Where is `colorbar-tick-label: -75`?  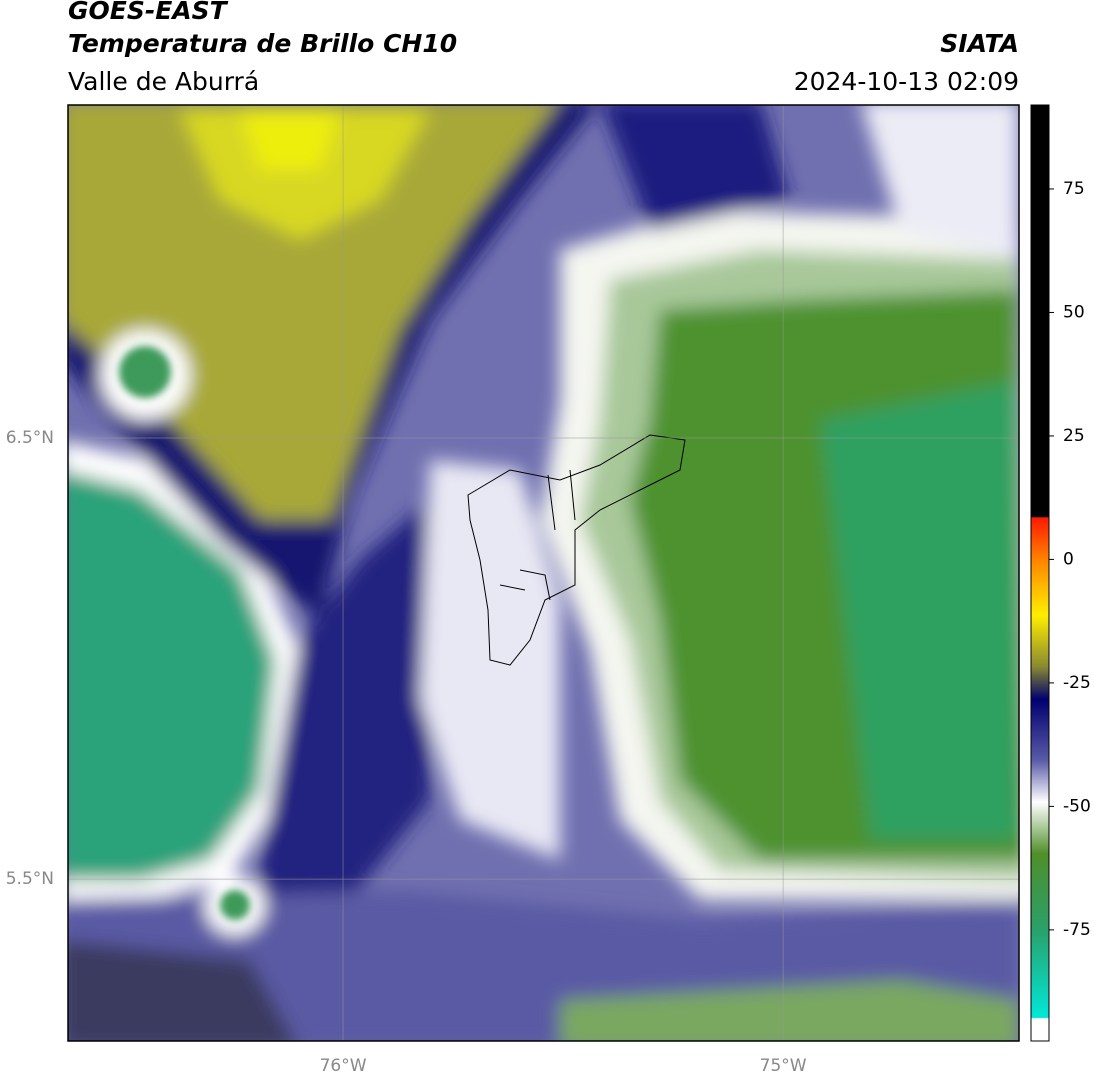
colorbar-tick-label: -75 is located at coordinates (1077, 930).